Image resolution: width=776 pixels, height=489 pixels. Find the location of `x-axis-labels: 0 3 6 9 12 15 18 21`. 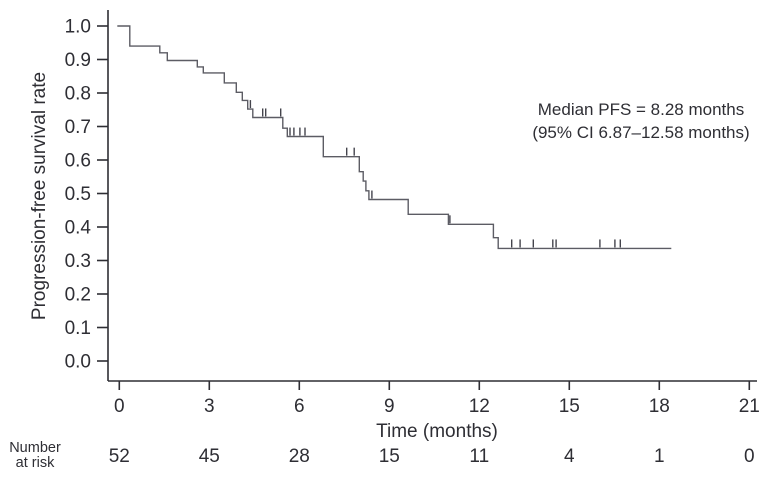

x-axis-labels: 0 3 6 9 12 15 18 21 is located at coordinates (437, 406).